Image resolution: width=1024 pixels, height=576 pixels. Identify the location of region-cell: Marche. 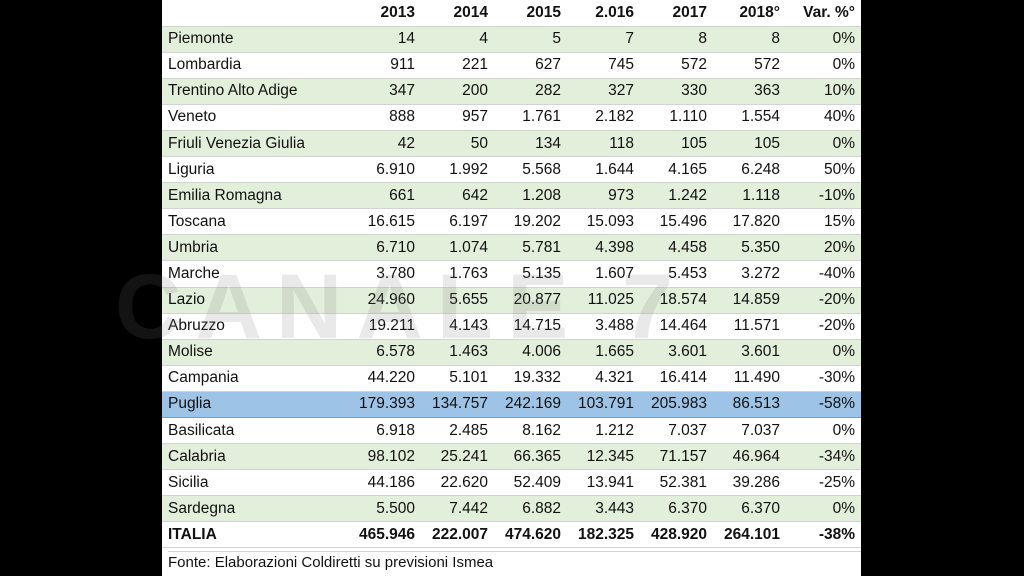
(255, 274).